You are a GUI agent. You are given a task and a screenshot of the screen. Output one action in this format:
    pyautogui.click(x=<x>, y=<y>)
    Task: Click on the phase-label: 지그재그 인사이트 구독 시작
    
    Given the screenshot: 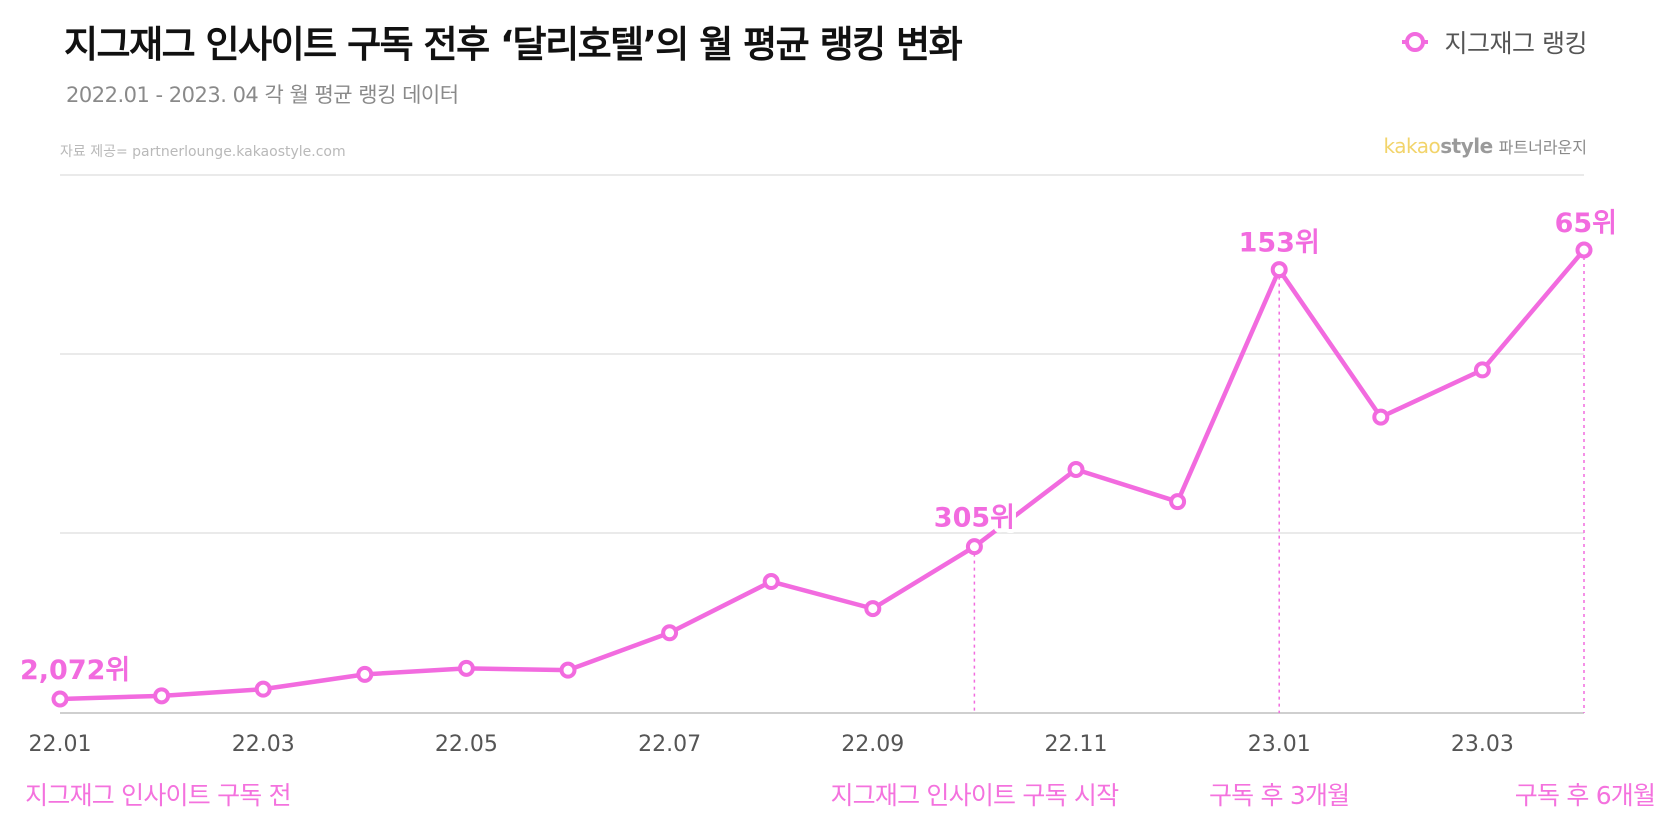 What is the action you would take?
    pyautogui.click(x=974, y=795)
    